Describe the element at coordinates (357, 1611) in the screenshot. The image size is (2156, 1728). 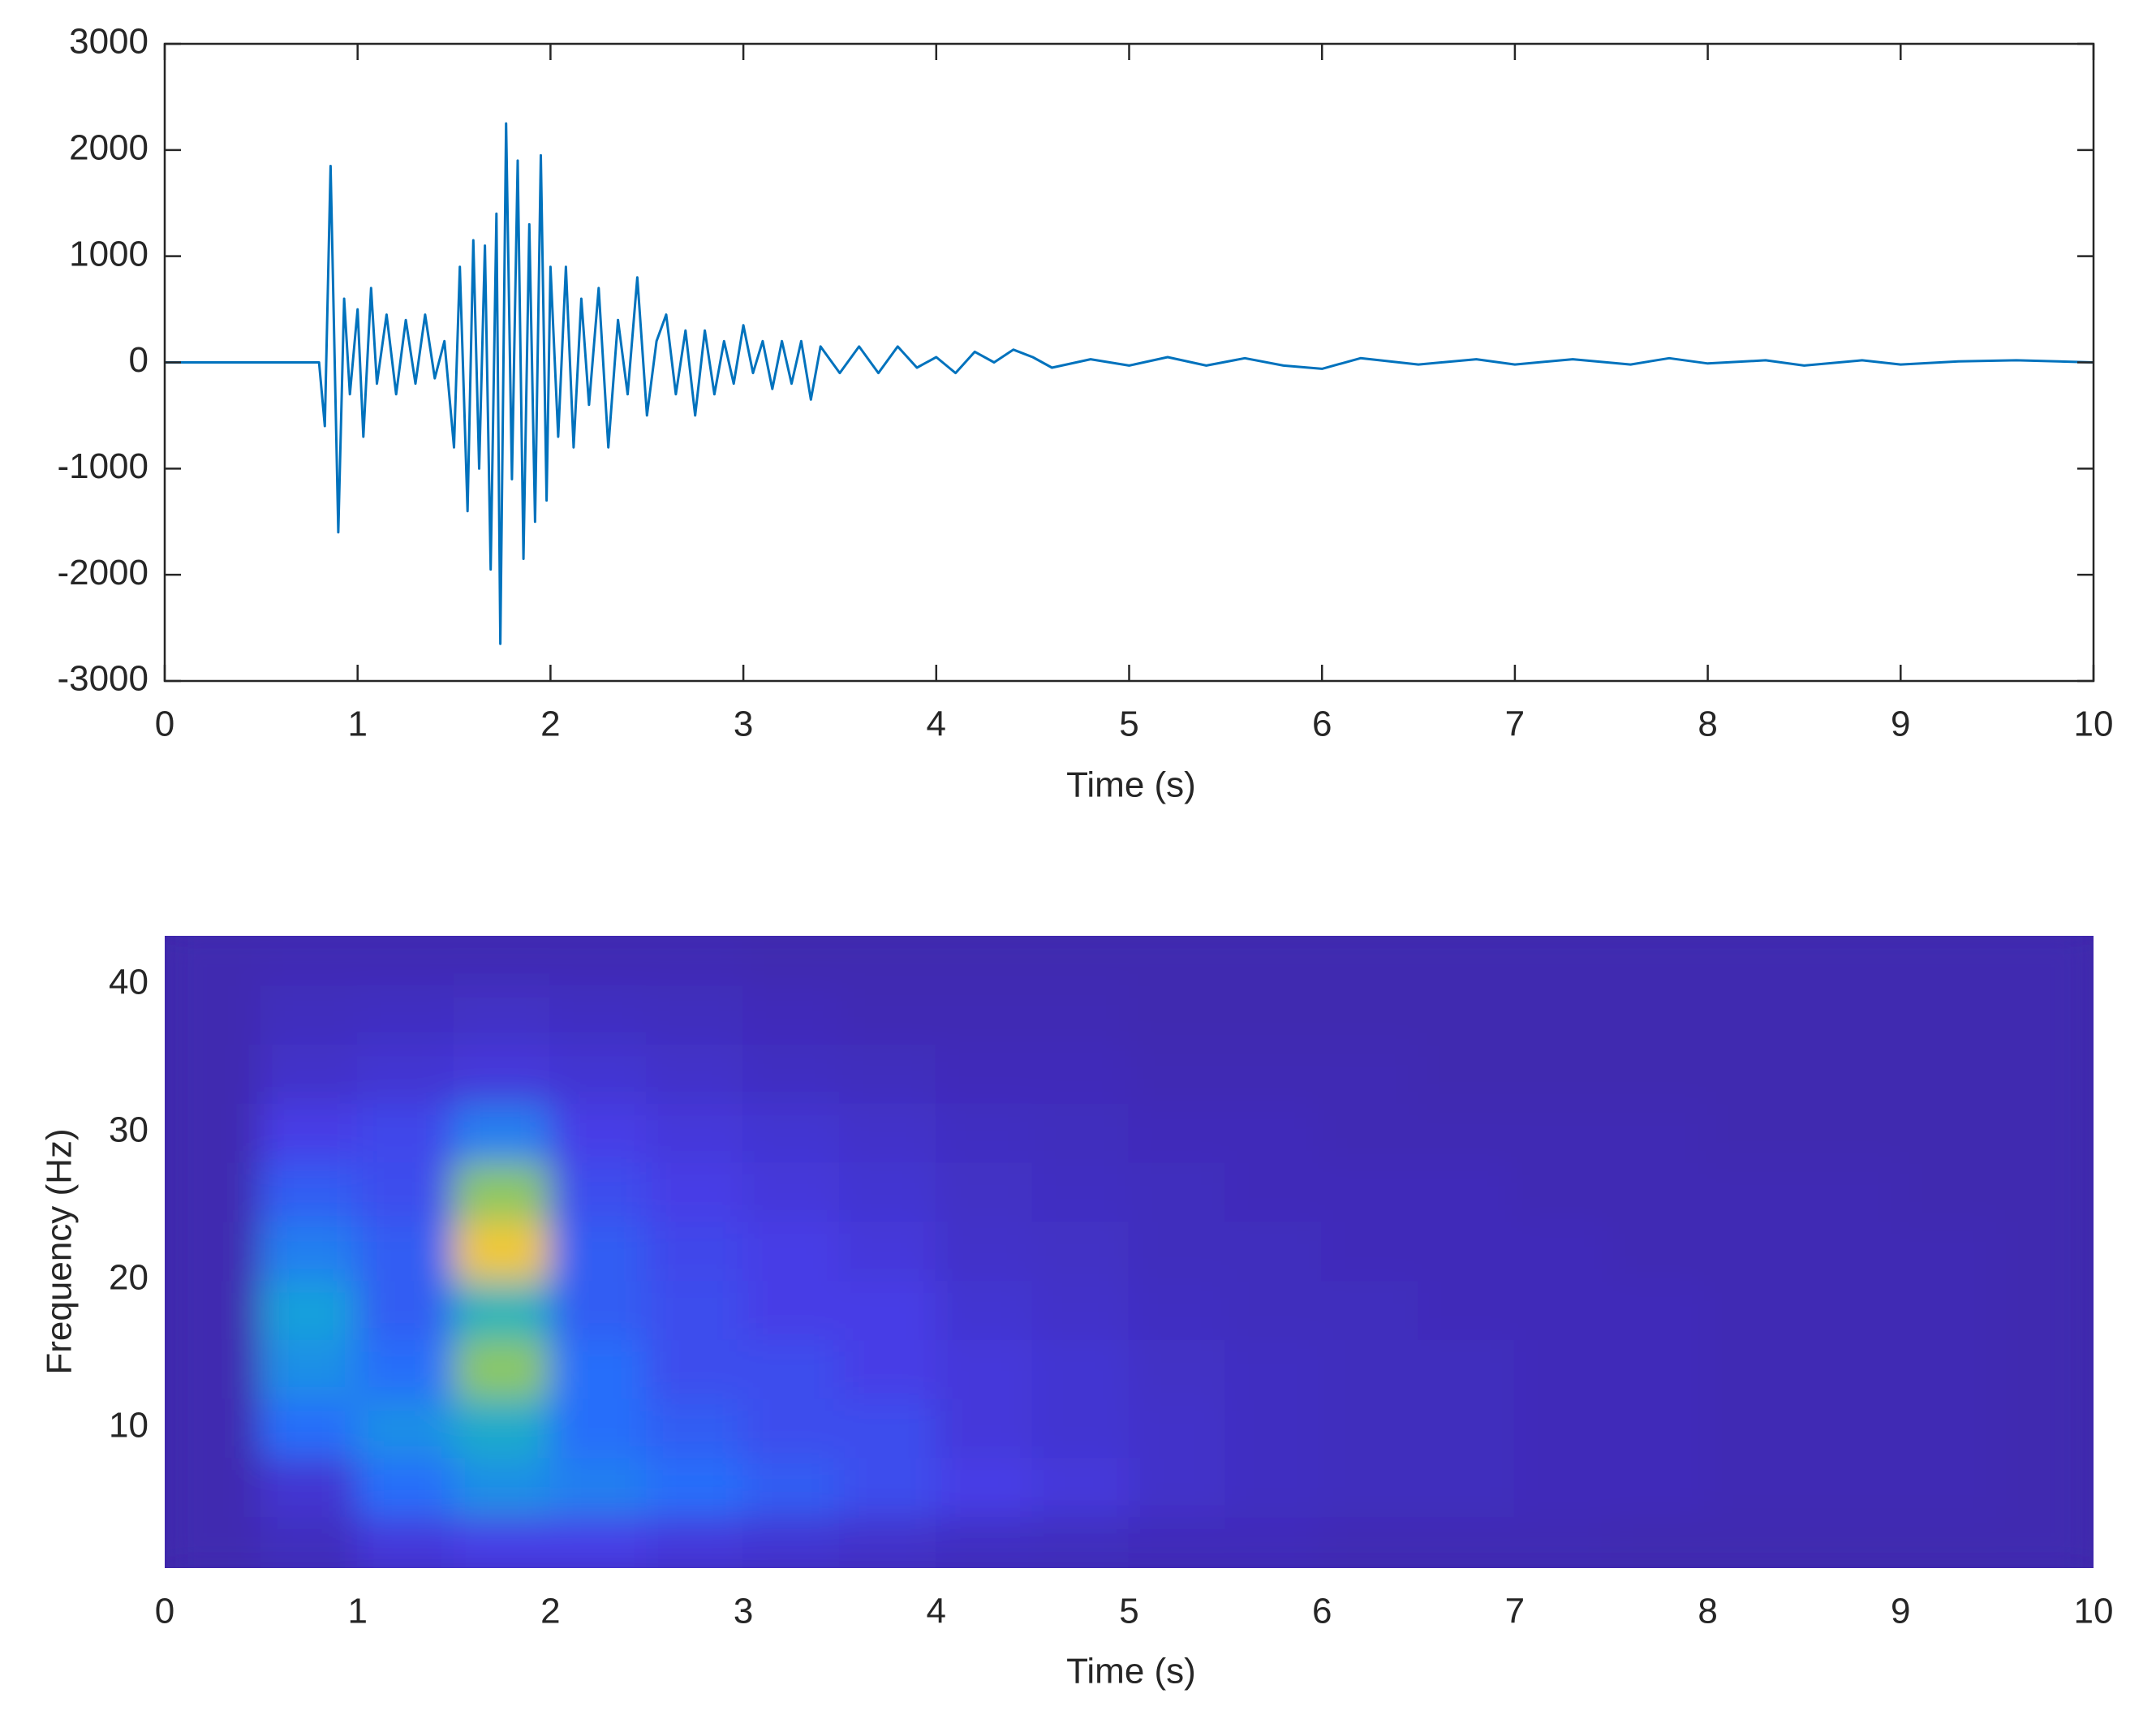
I see `x-tick-label: 1` at that location.